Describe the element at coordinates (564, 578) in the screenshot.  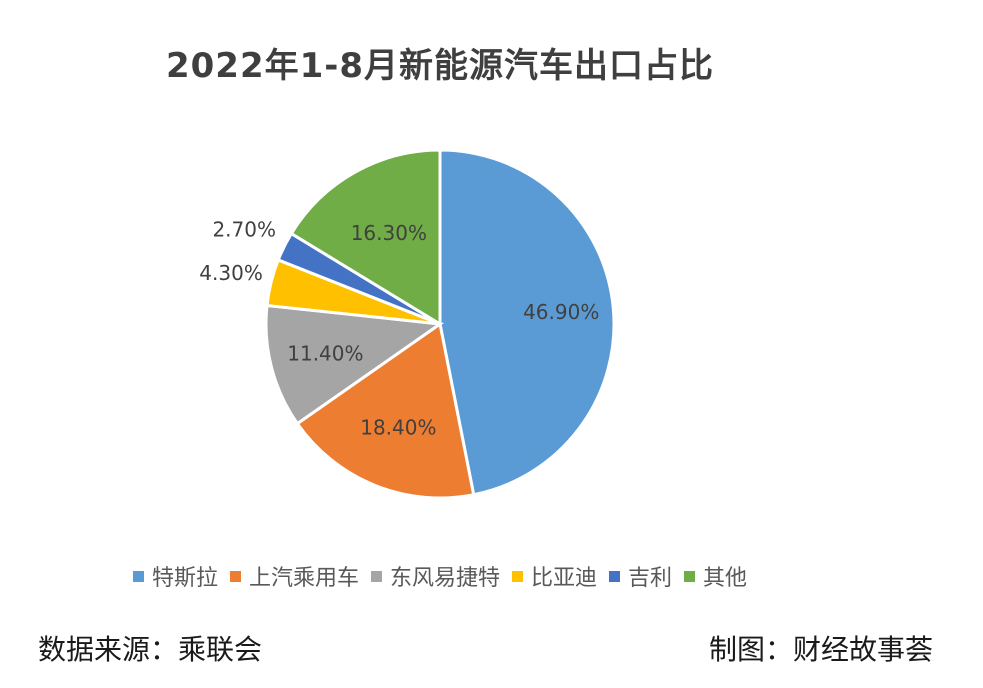
I see `legend-label: 比亚迪` at that location.